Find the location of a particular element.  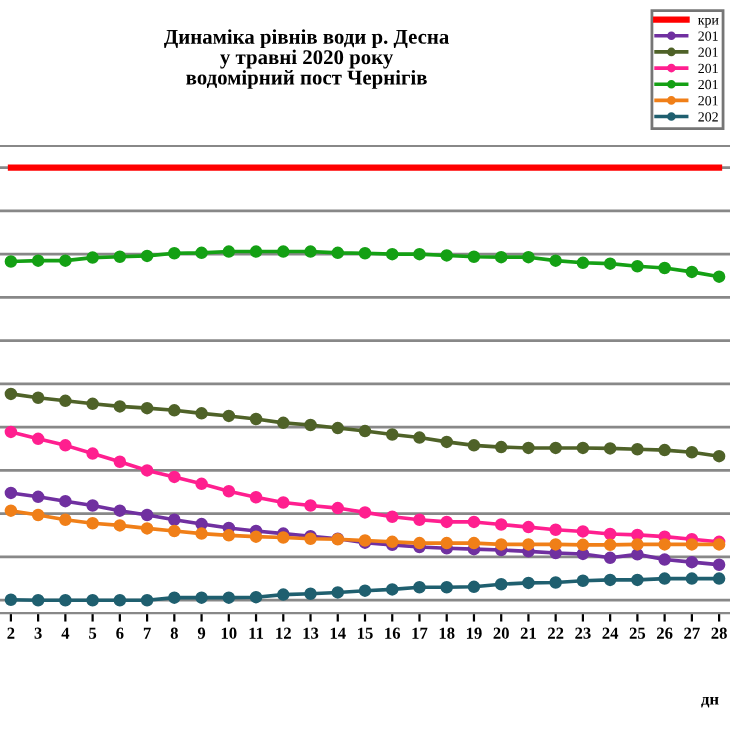

x-tick-label: 12 is located at coordinates (283, 633).